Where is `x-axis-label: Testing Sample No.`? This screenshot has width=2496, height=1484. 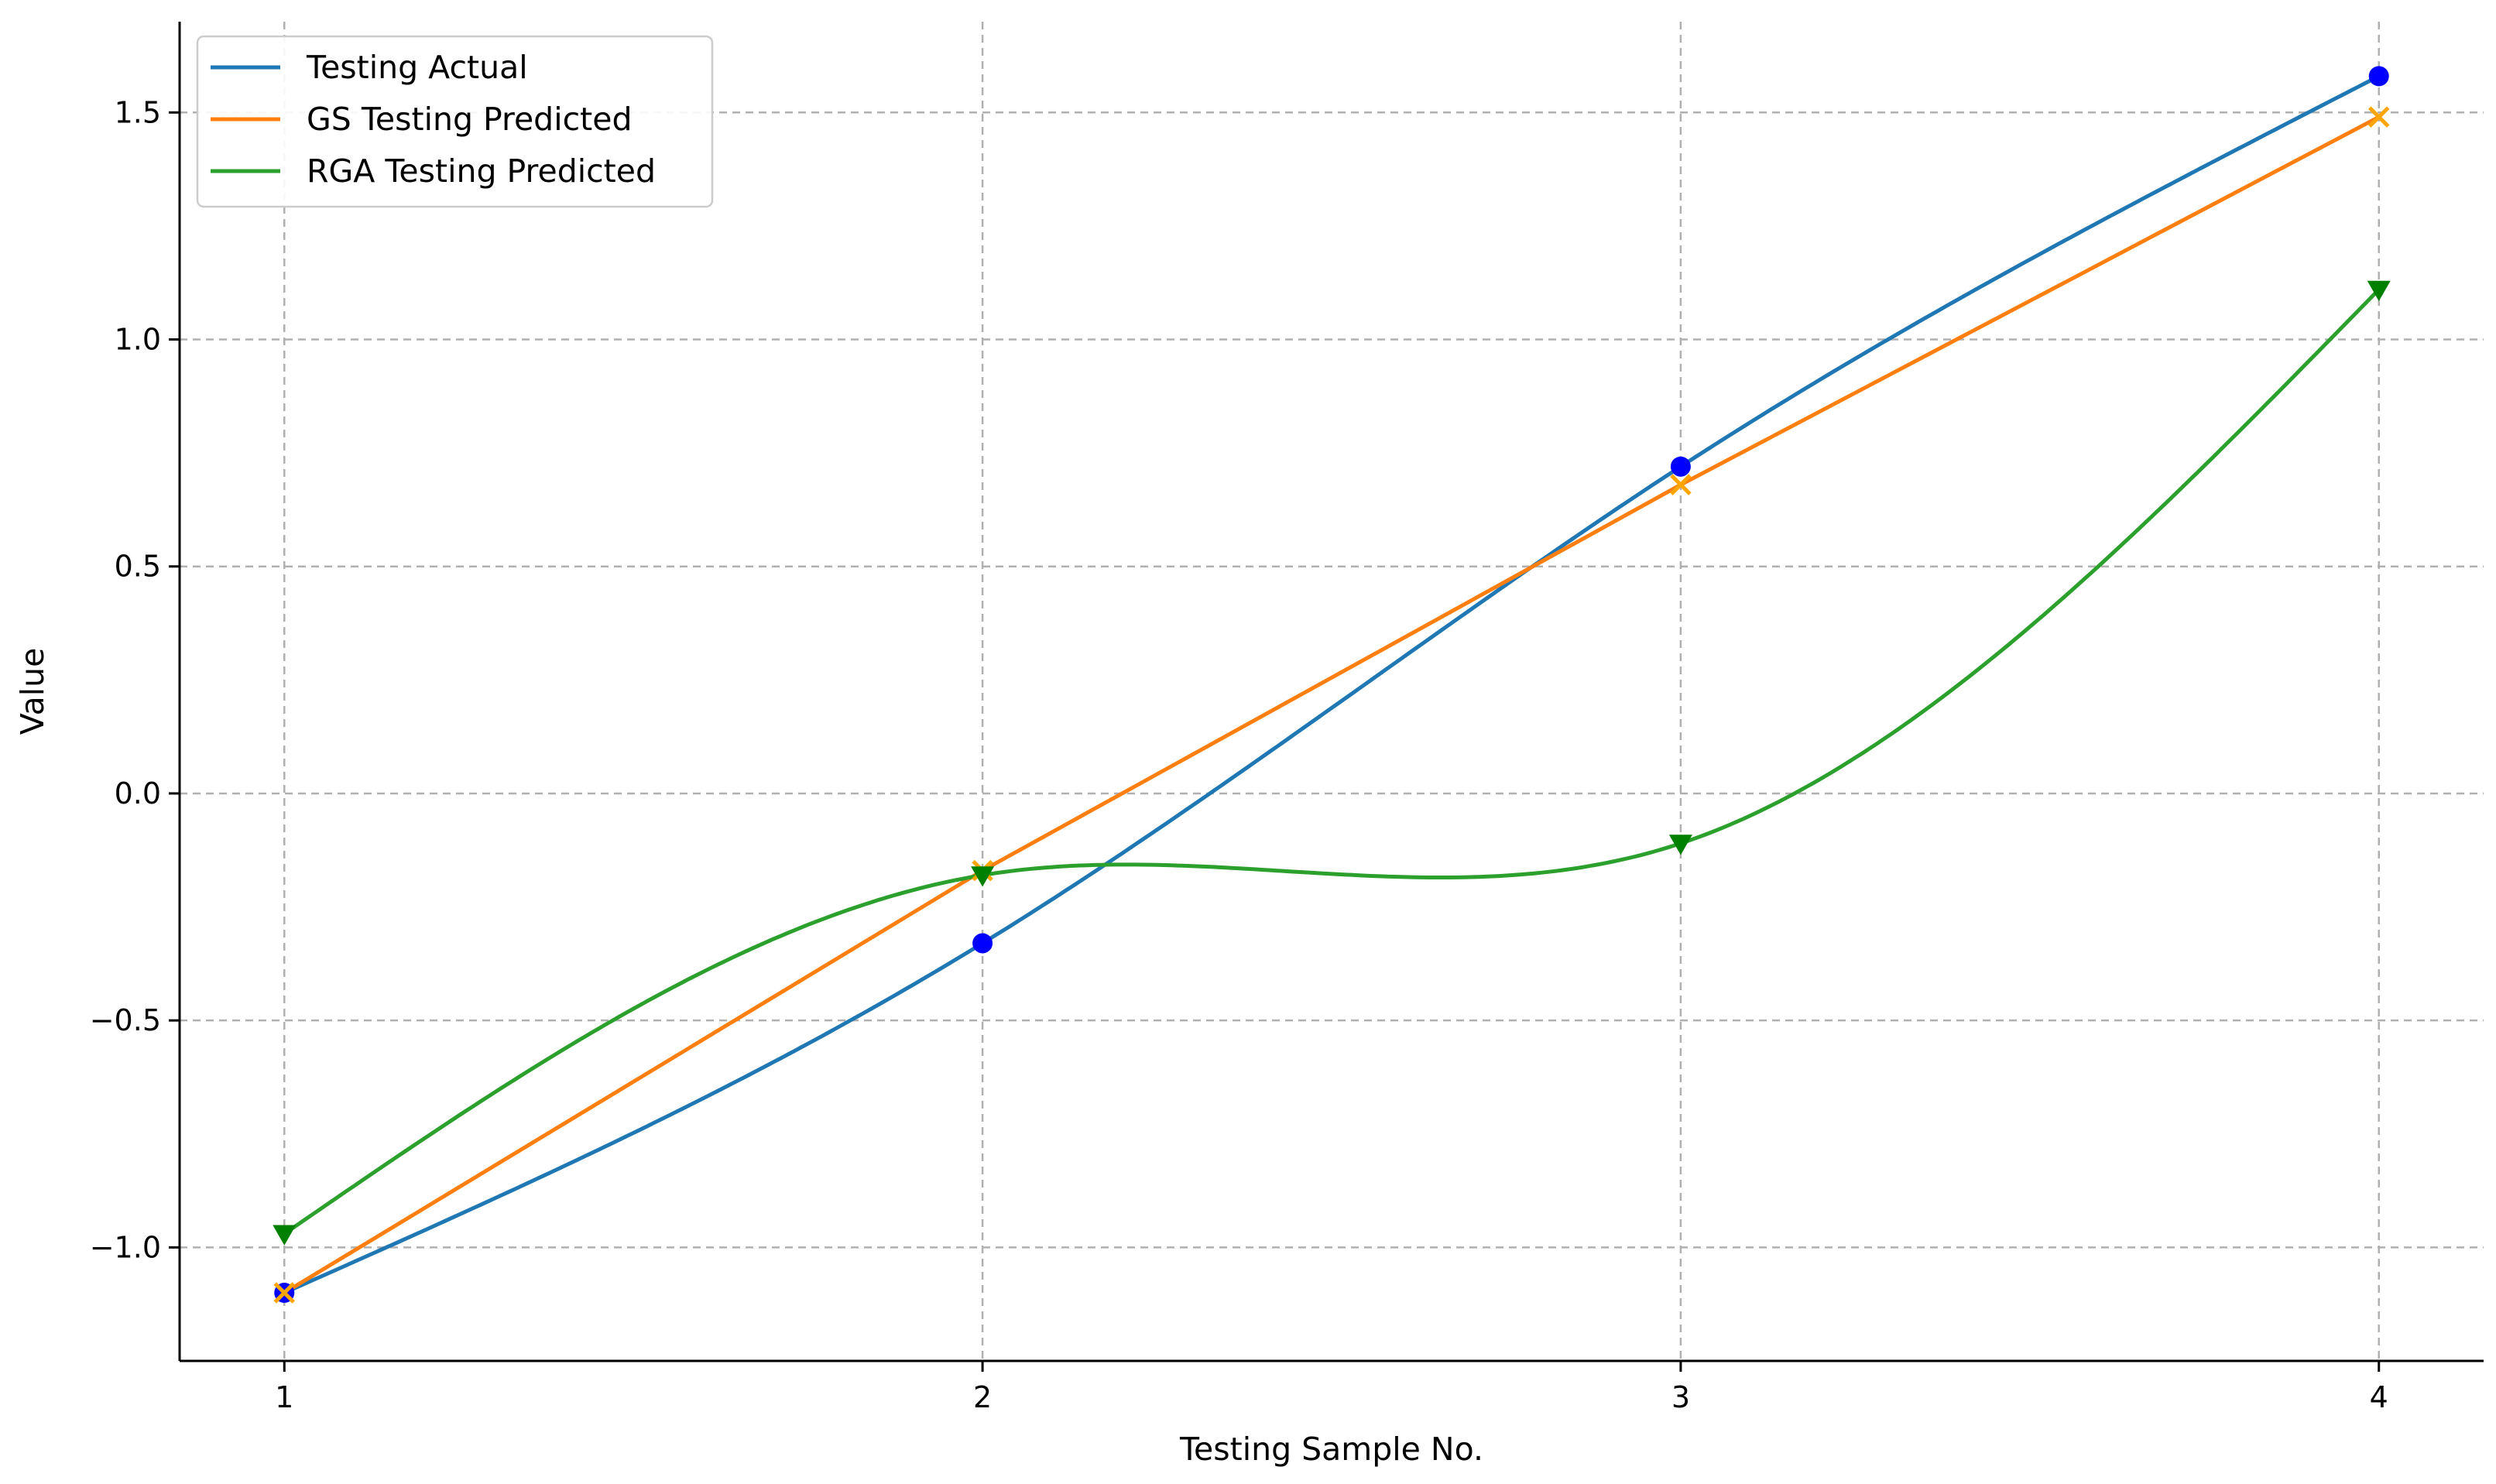 x-axis-label: Testing Sample No. is located at coordinates (1331, 1449).